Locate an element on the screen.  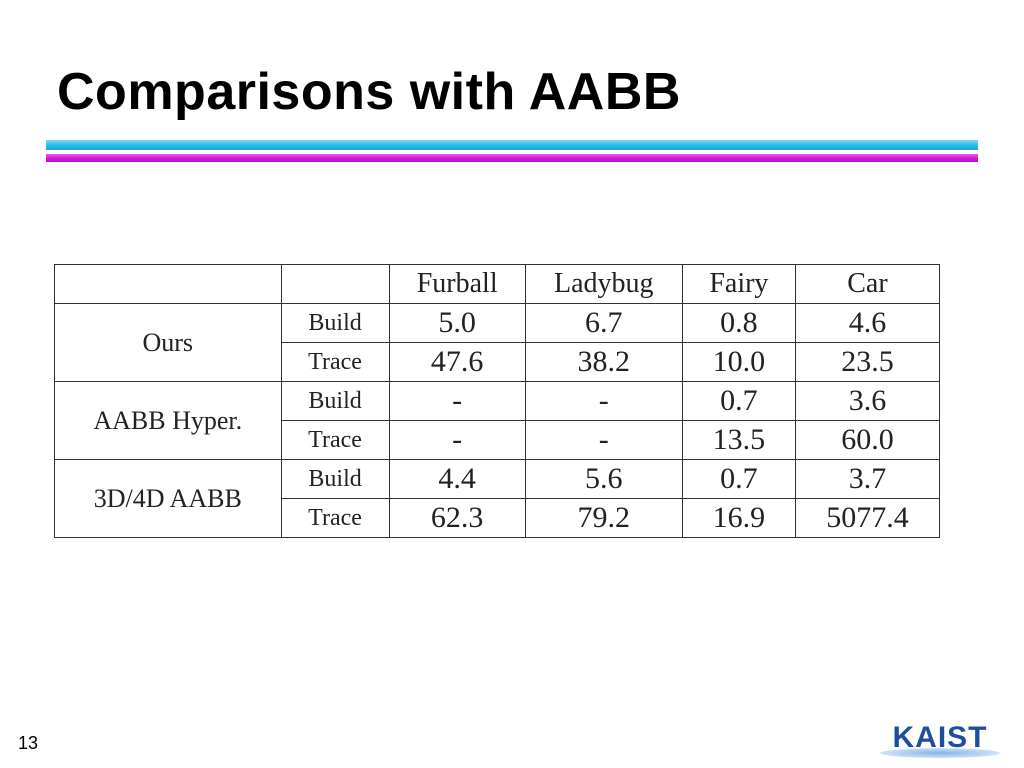
title-rule-cyan is located at coordinates (512, 145).